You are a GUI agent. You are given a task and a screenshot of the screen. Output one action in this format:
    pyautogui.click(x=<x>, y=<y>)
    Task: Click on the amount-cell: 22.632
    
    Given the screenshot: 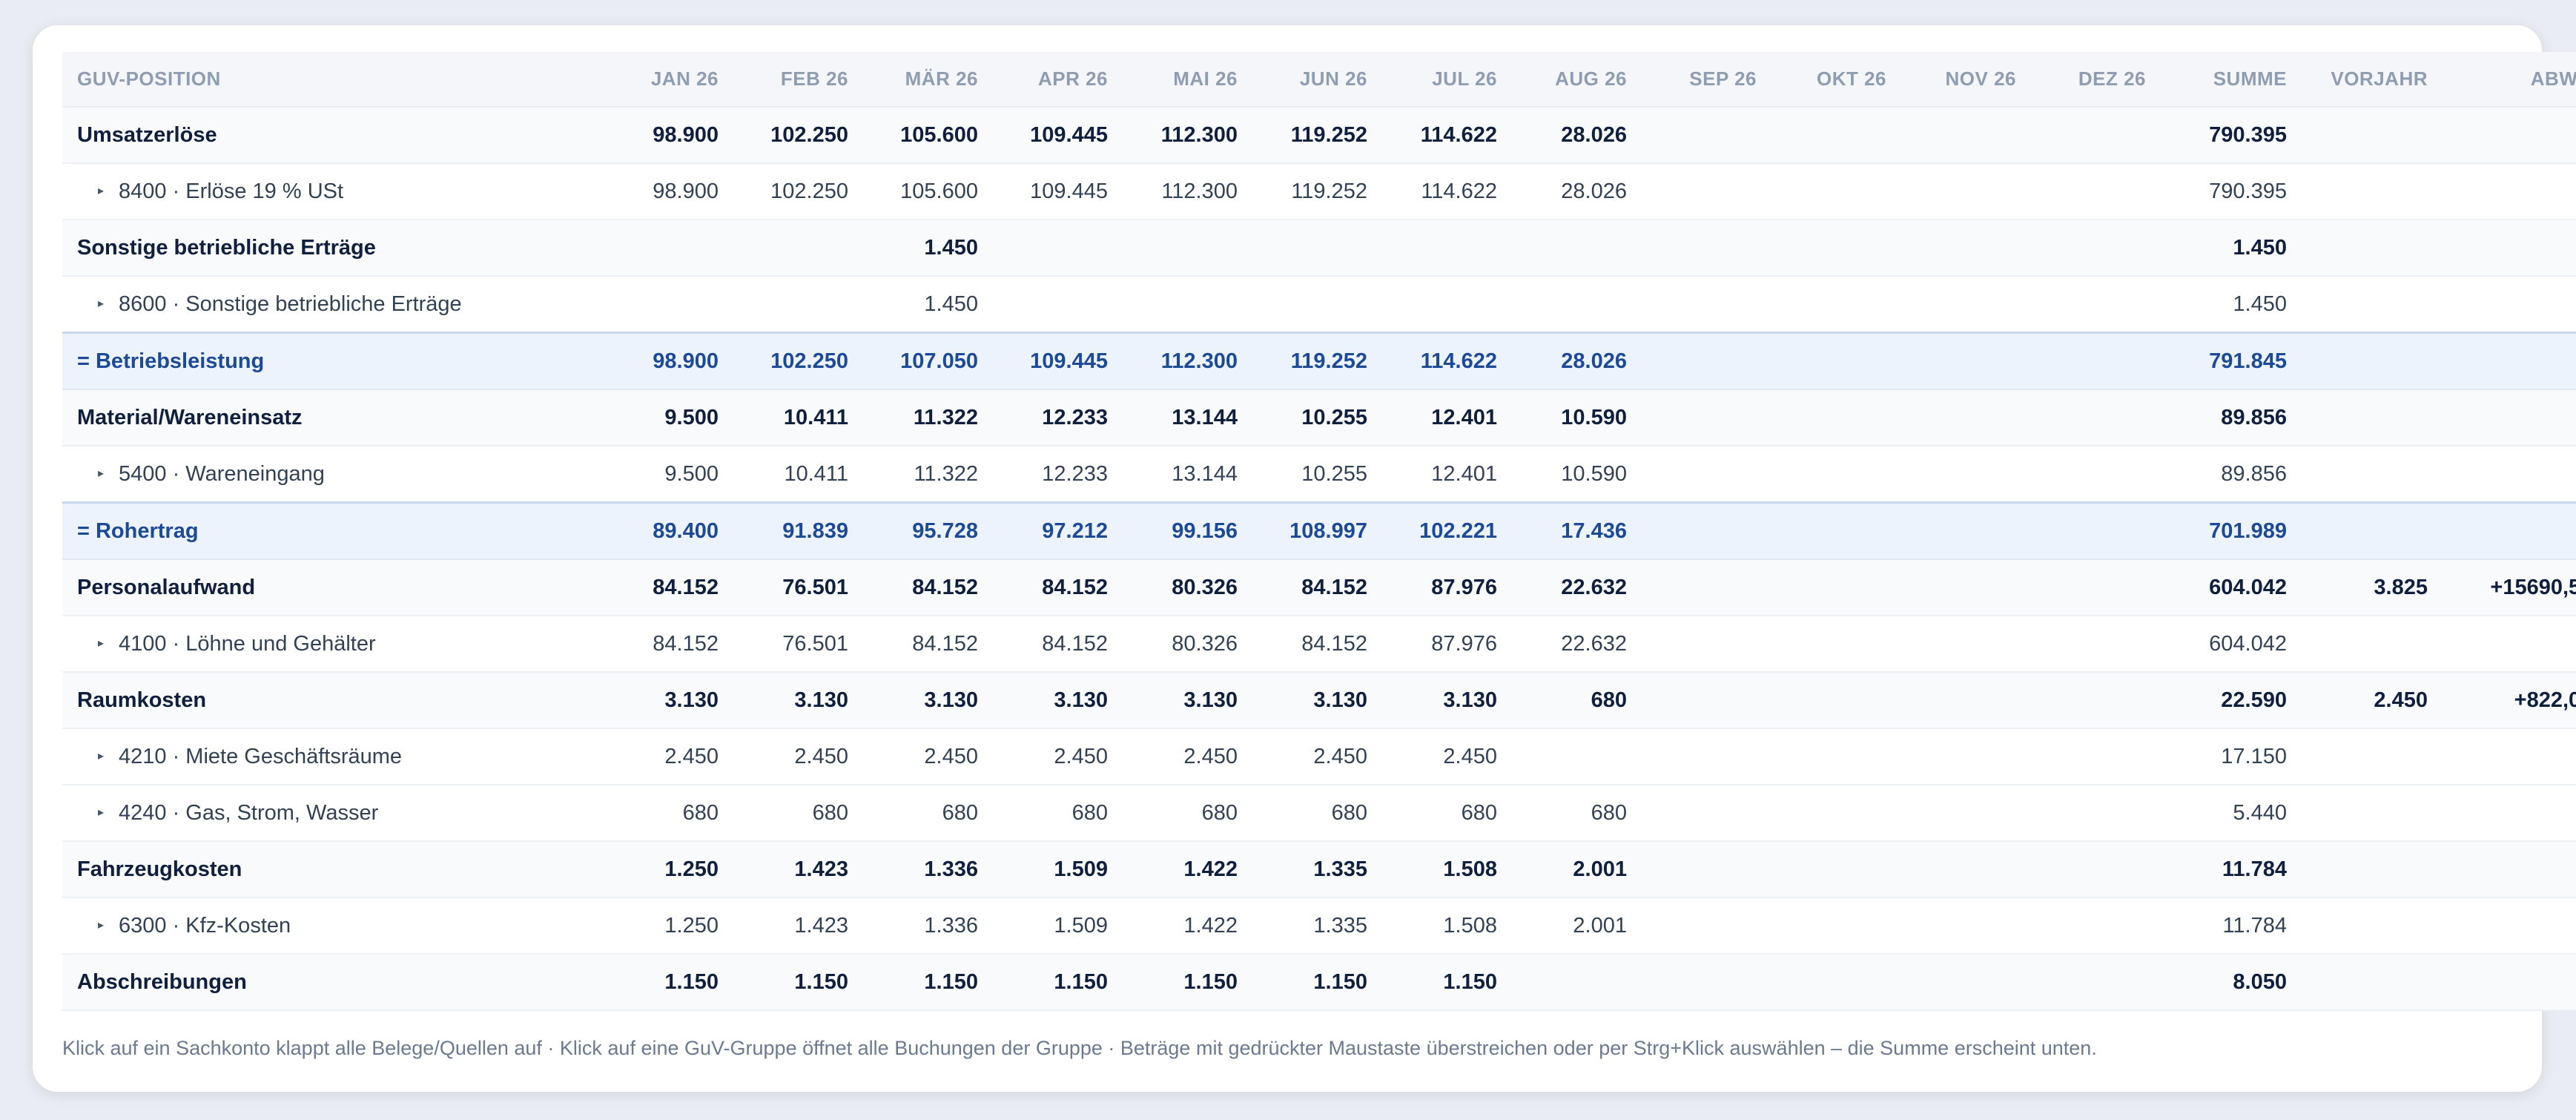 What is the action you would take?
    pyautogui.click(x=1577, y=645)
    